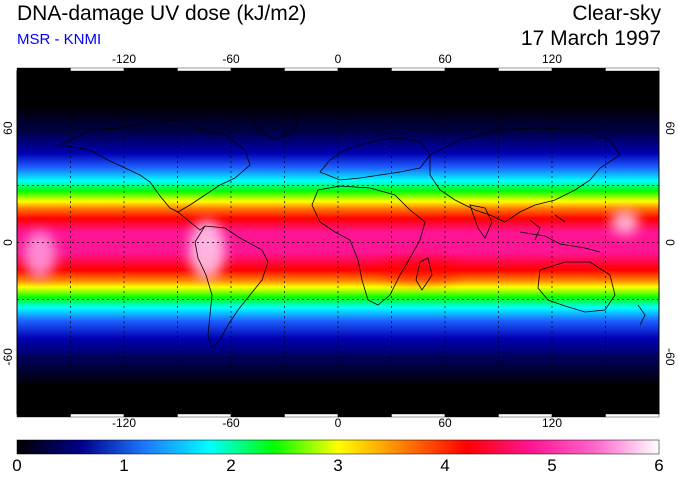  Describe the element at coordinates (8, 128) in the screenshot. I see `lat-tick-label-left: 60` at that location.